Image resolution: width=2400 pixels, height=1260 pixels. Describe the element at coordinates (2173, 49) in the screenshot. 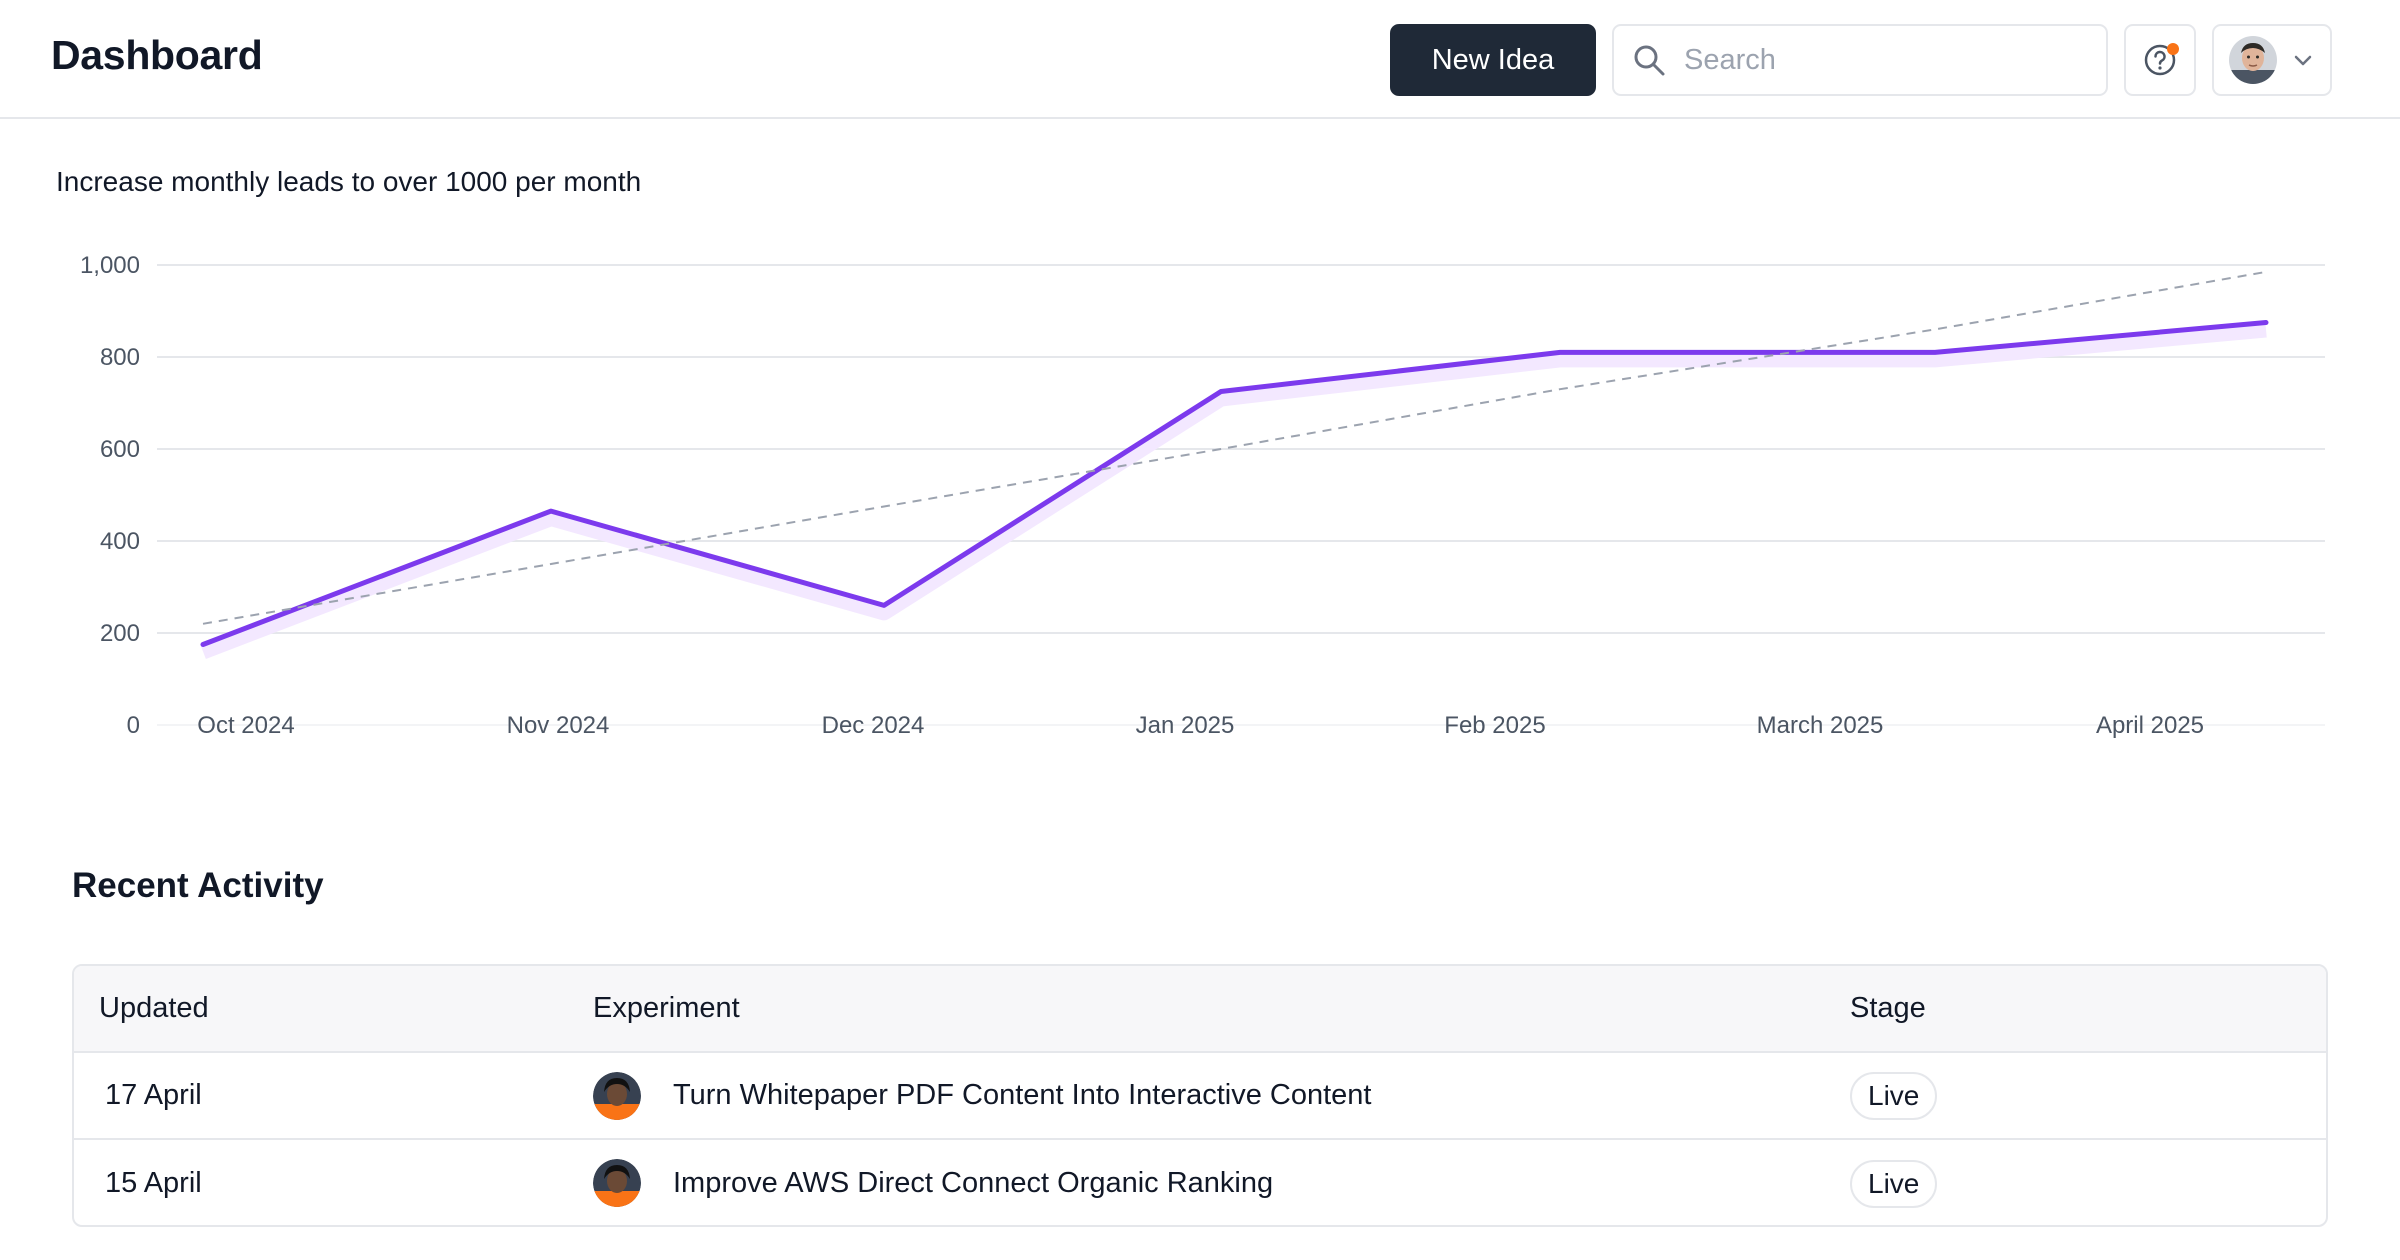

I see `notification-dot` at that location.